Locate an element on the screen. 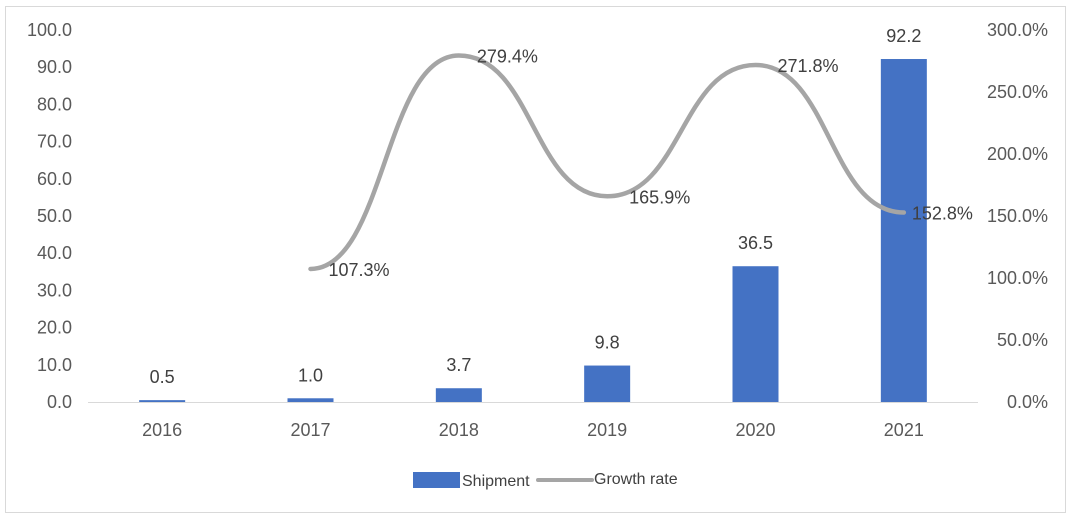  x-tick-label: 2020 is located at coordinates (755, 430).